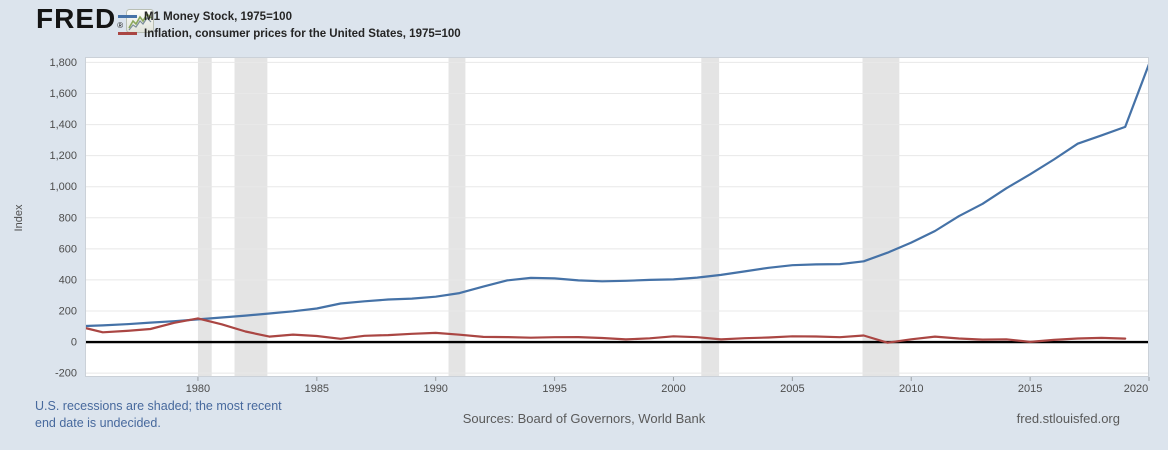 The height and width of the screenshot is (450, 1168). I want to click on x-tick-label: 1990, so click(435, 389).